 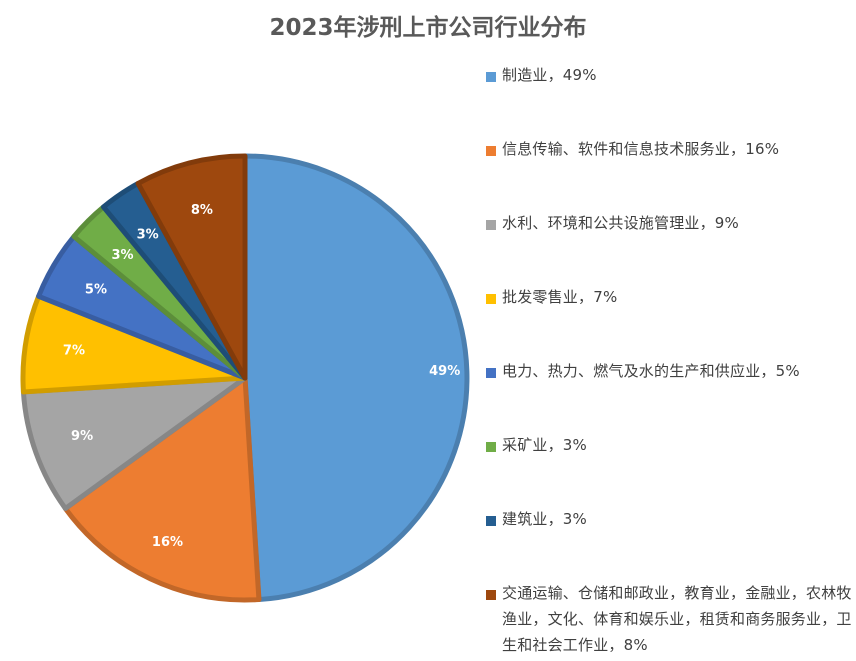 What do you see at coordinates (544, 445) in the screenshot?
I see `legend-label: 采矿业，3%` at bounding box center [544, 445].